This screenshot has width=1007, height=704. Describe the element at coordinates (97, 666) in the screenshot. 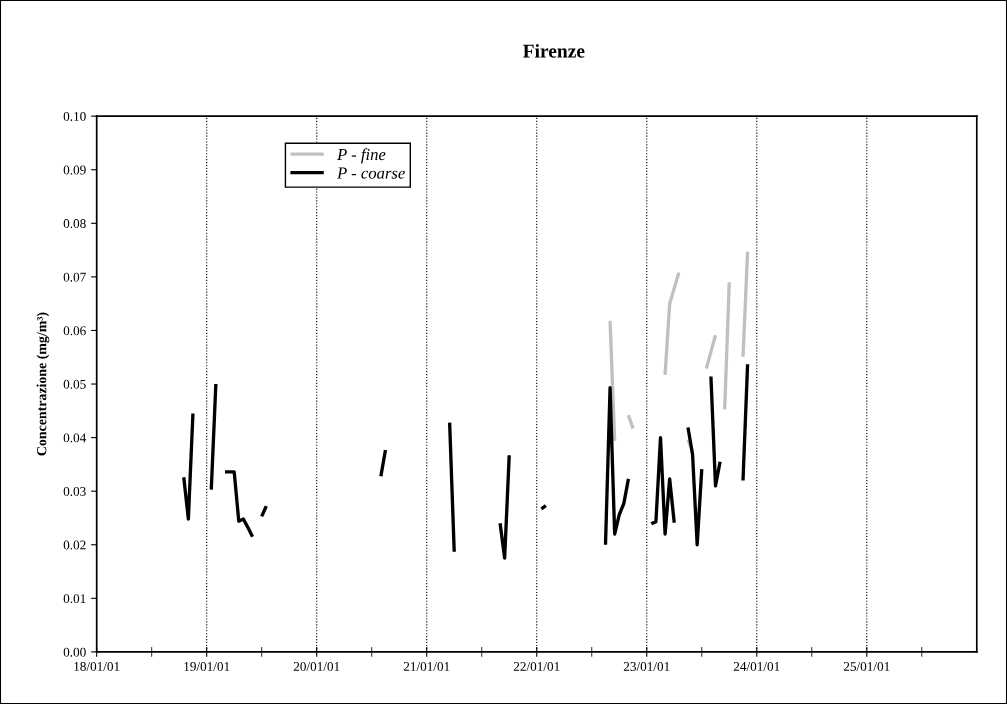

I see `x-tick-label: 18/01/01` at that location.